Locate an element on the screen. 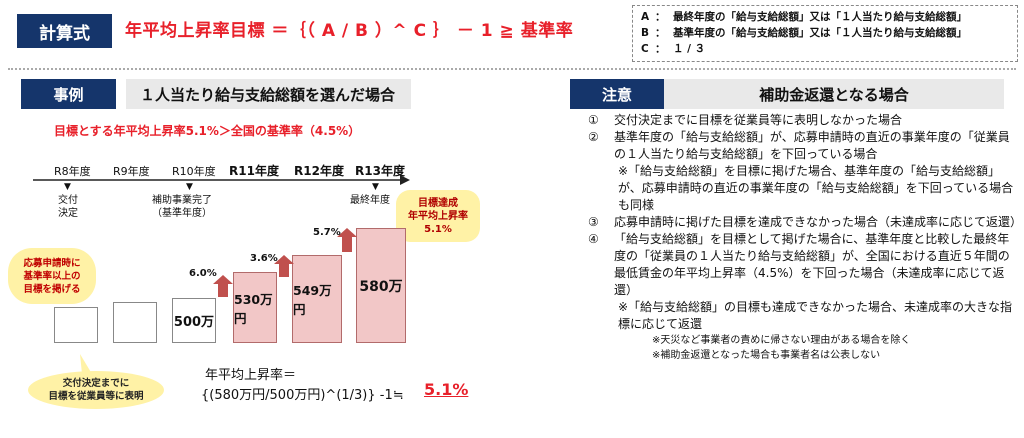 Image resolution: width=1024 pixels, height=438 pixels. notes-title: 補助金返還となる場合 is located at coordinates (834, 94).